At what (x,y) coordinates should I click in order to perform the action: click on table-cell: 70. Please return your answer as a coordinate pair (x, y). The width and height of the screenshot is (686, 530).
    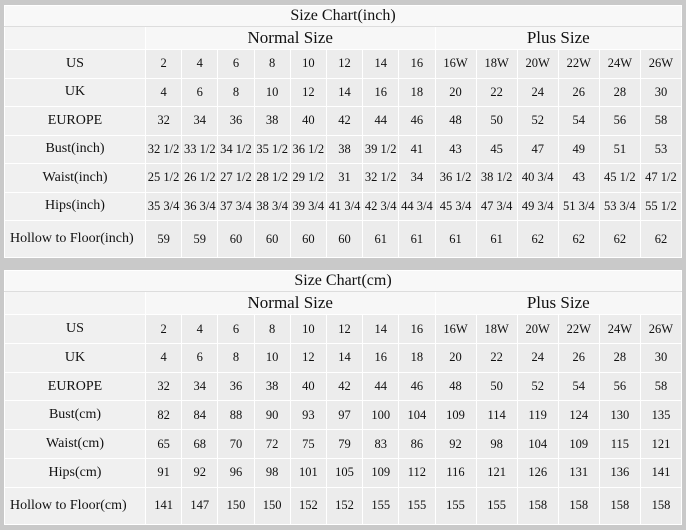
    Looking at the image, I should click on (236, 444).